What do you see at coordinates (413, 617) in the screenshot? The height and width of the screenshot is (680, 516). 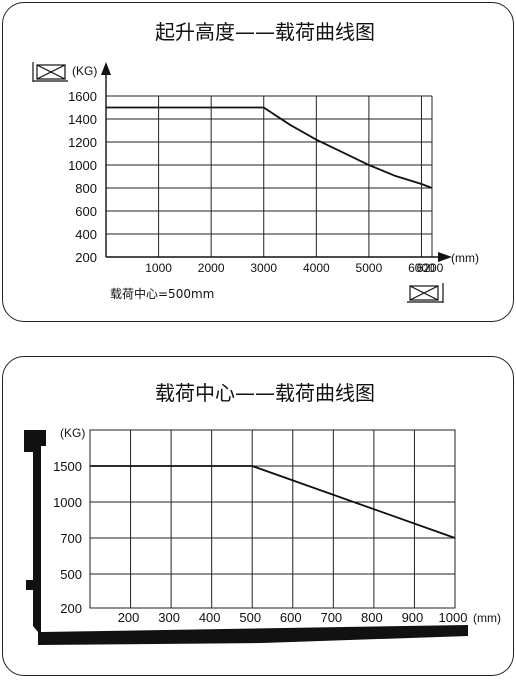 I see `x-tick-label: 900` at bounding box center [413, 617].